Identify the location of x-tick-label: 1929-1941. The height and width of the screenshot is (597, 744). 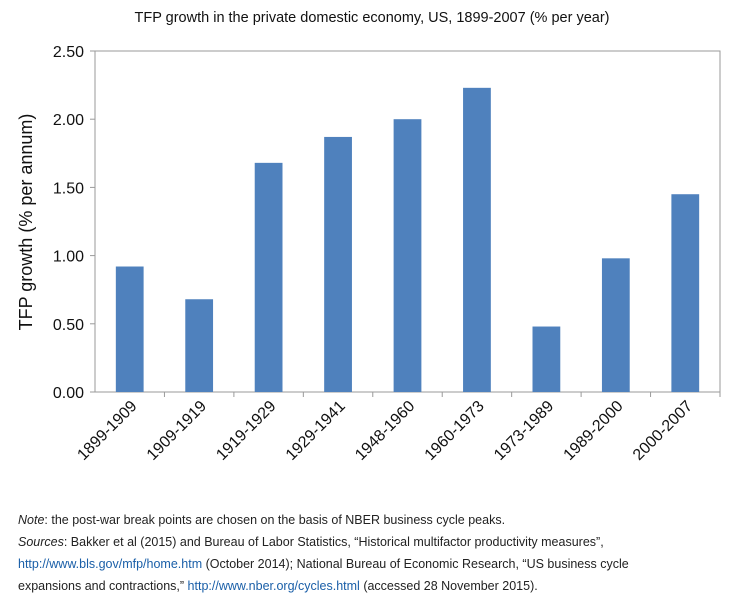
(316, 431).